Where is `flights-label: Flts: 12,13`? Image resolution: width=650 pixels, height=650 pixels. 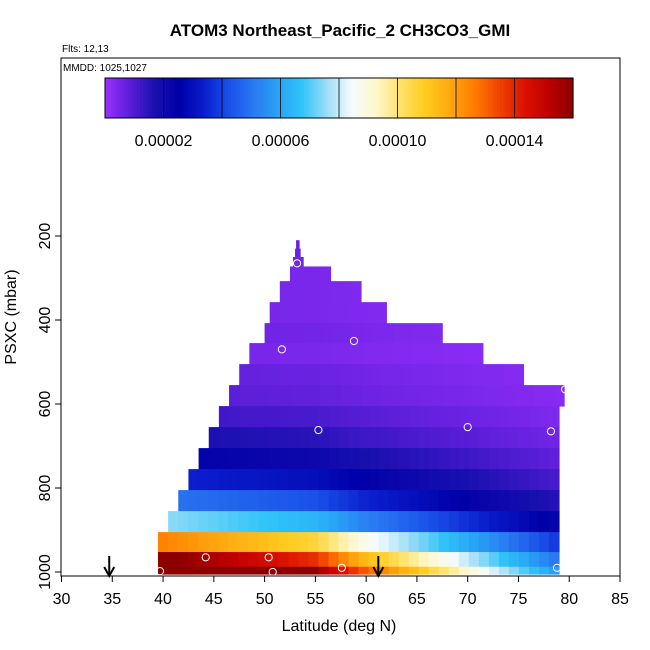 flights-label: Flts: 12,13 is located at coordinates (85, 49).